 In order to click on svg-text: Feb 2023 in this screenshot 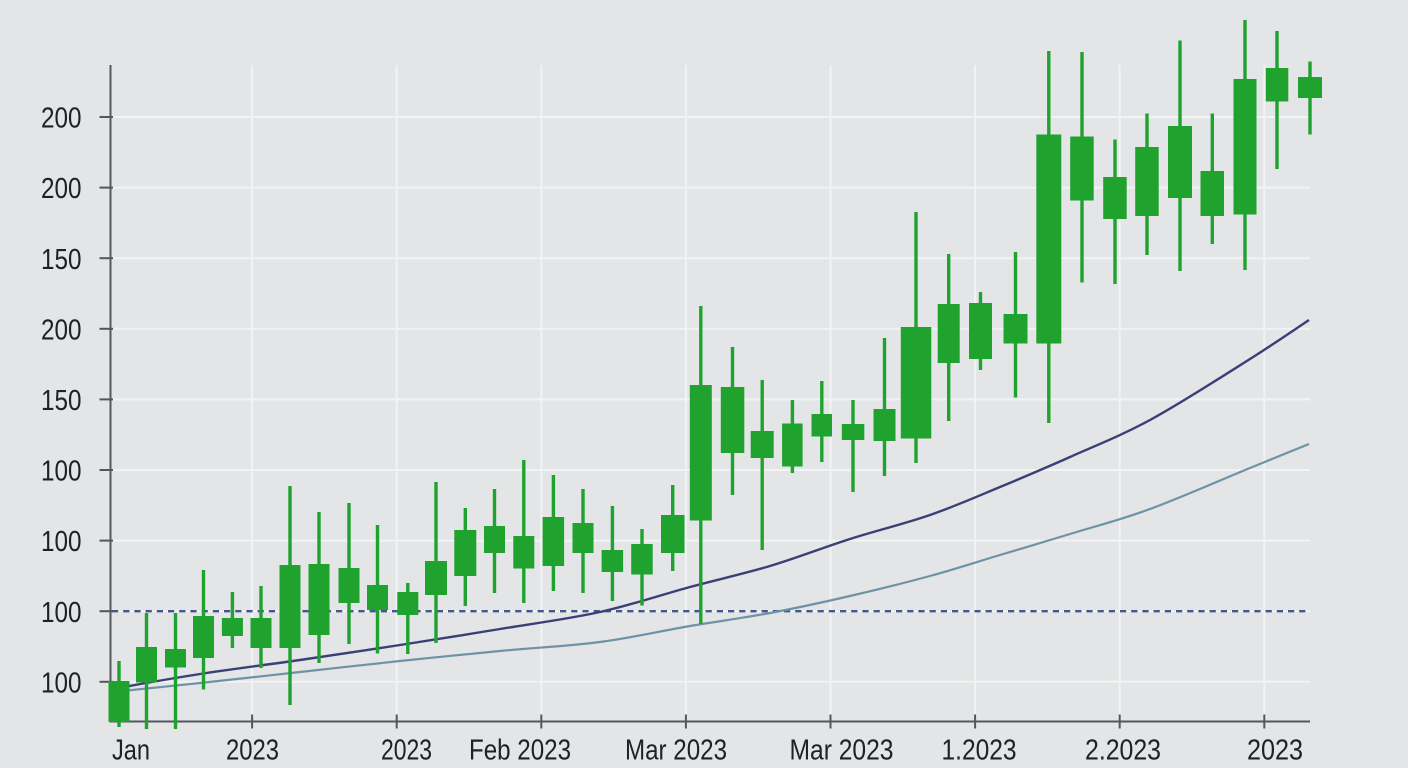, I will do `click(520, 751)`.